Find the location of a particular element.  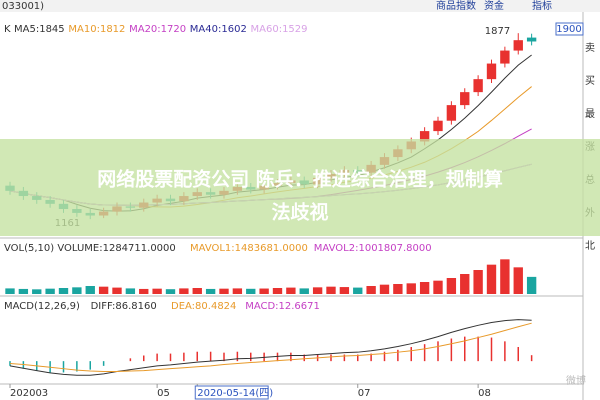

x-tick-label: 2020-05-14(四) is located at coordinates (235, 393).